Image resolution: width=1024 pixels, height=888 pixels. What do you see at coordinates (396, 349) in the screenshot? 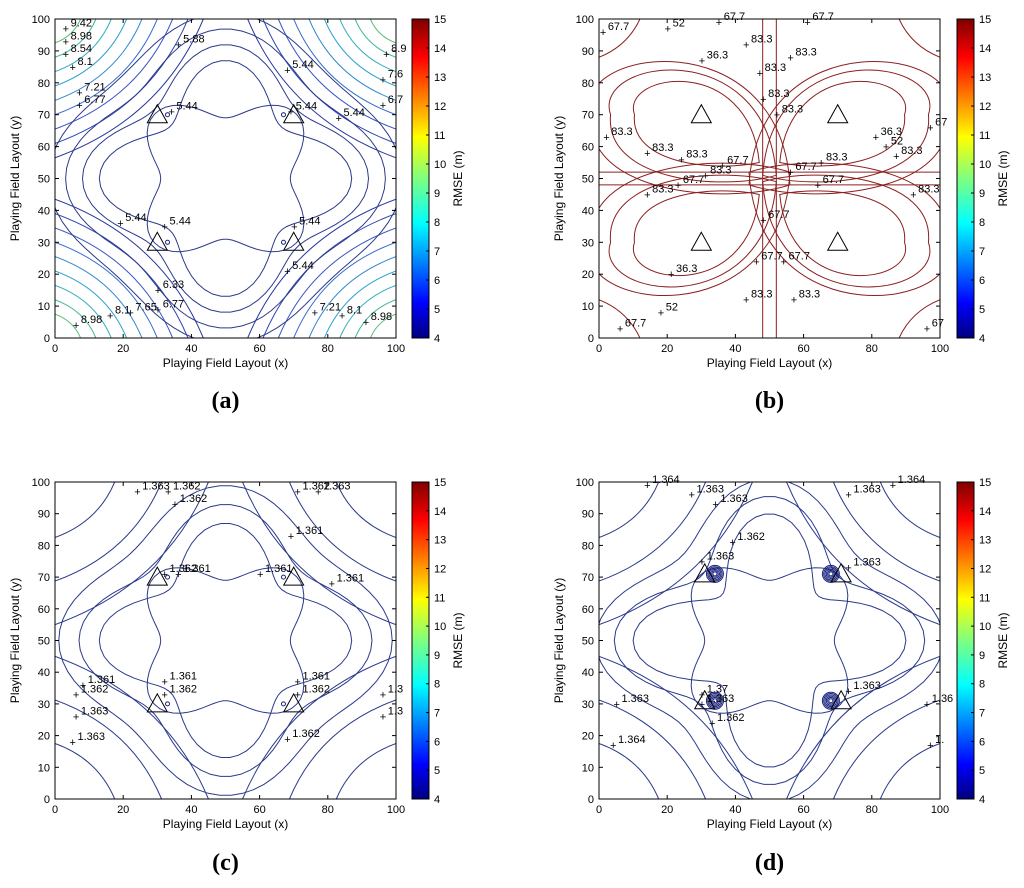
I see `x-tick-label: 100` at bounding box center [396, 349].